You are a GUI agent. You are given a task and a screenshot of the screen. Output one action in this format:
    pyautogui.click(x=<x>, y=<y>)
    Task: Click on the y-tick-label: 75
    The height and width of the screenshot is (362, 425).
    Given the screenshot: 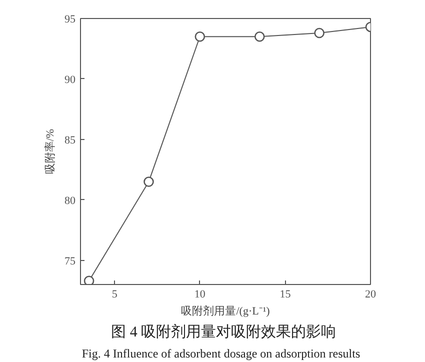 What is the action you would take?
    pyautogui.click(x=70, y=261)
    